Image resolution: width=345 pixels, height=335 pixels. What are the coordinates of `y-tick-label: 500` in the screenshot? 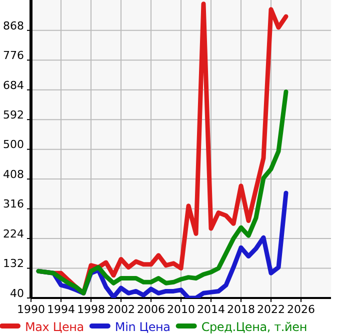 It's located at (13, 145).